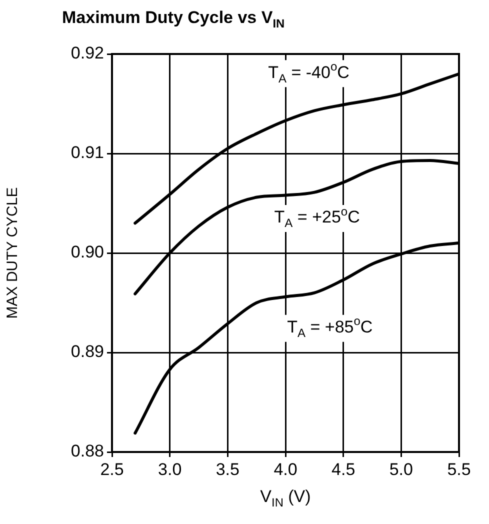 The image size is (489, 524). Describe the element at coordinates (344, 469) in the screenshot. I see `x-tick-label: 4.5` at that location.